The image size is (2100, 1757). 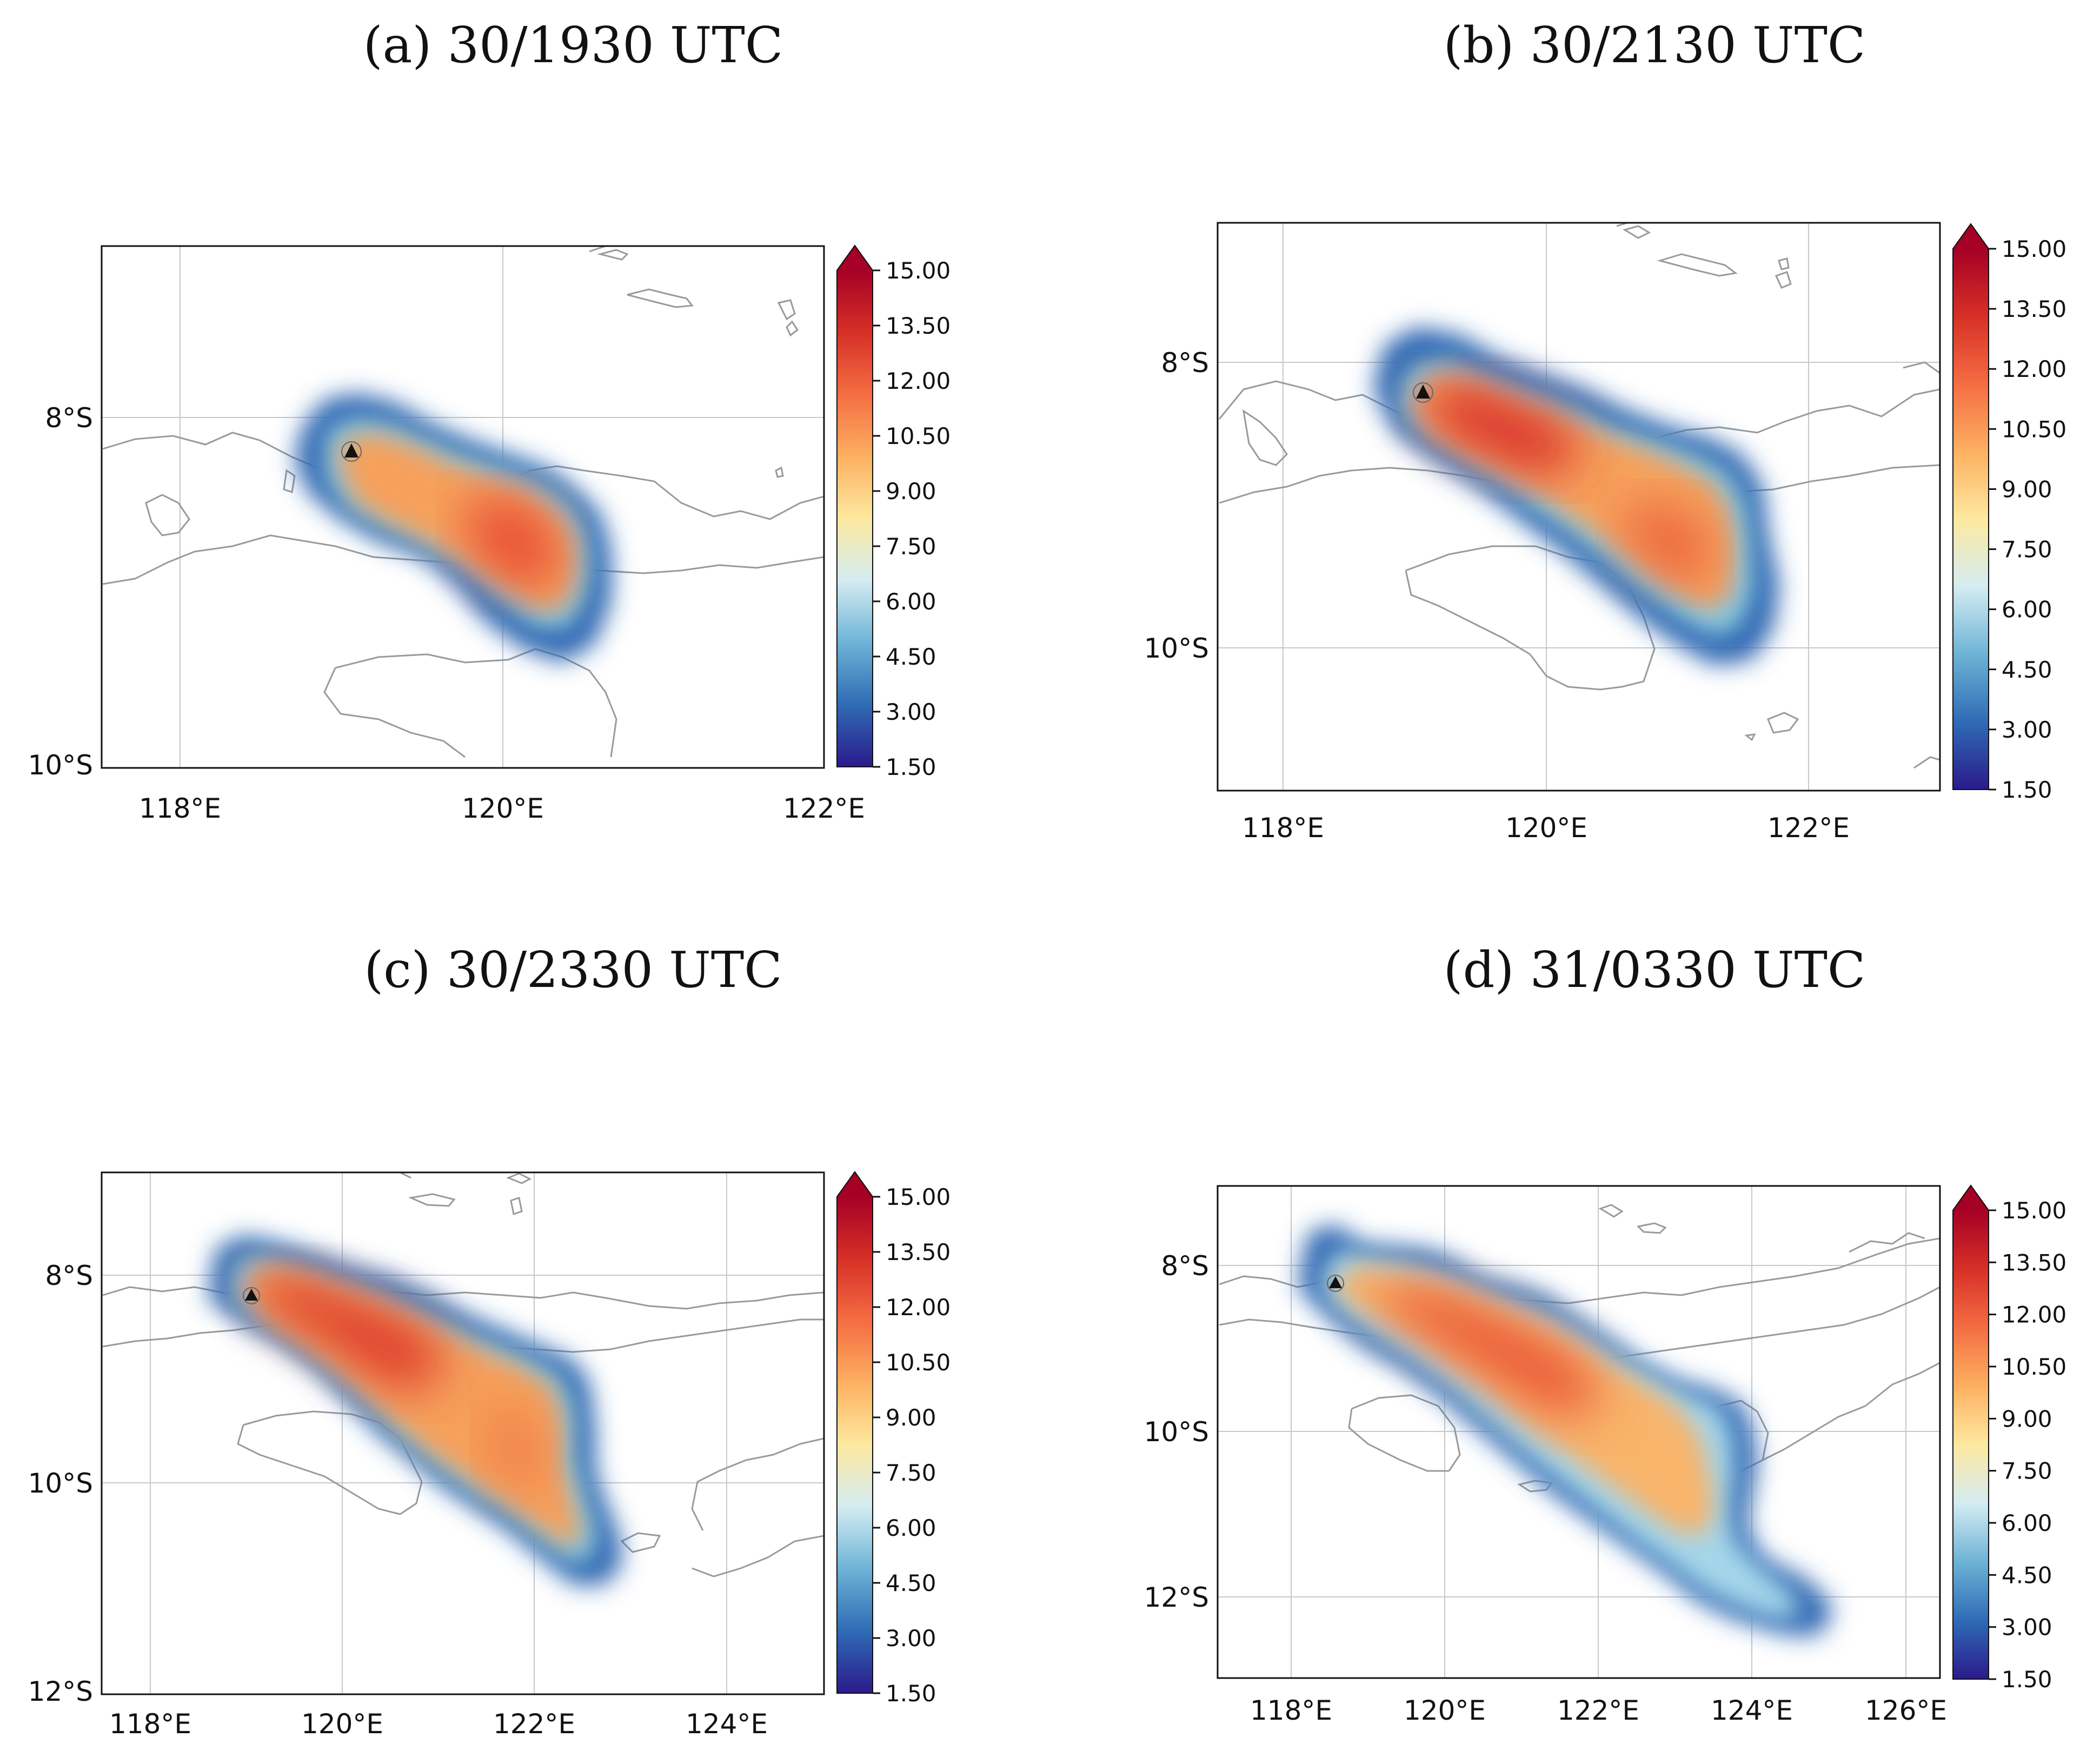 I want to click on panel-b-title: (b) 30/2130 UTC, so click(x=1655, y=45).